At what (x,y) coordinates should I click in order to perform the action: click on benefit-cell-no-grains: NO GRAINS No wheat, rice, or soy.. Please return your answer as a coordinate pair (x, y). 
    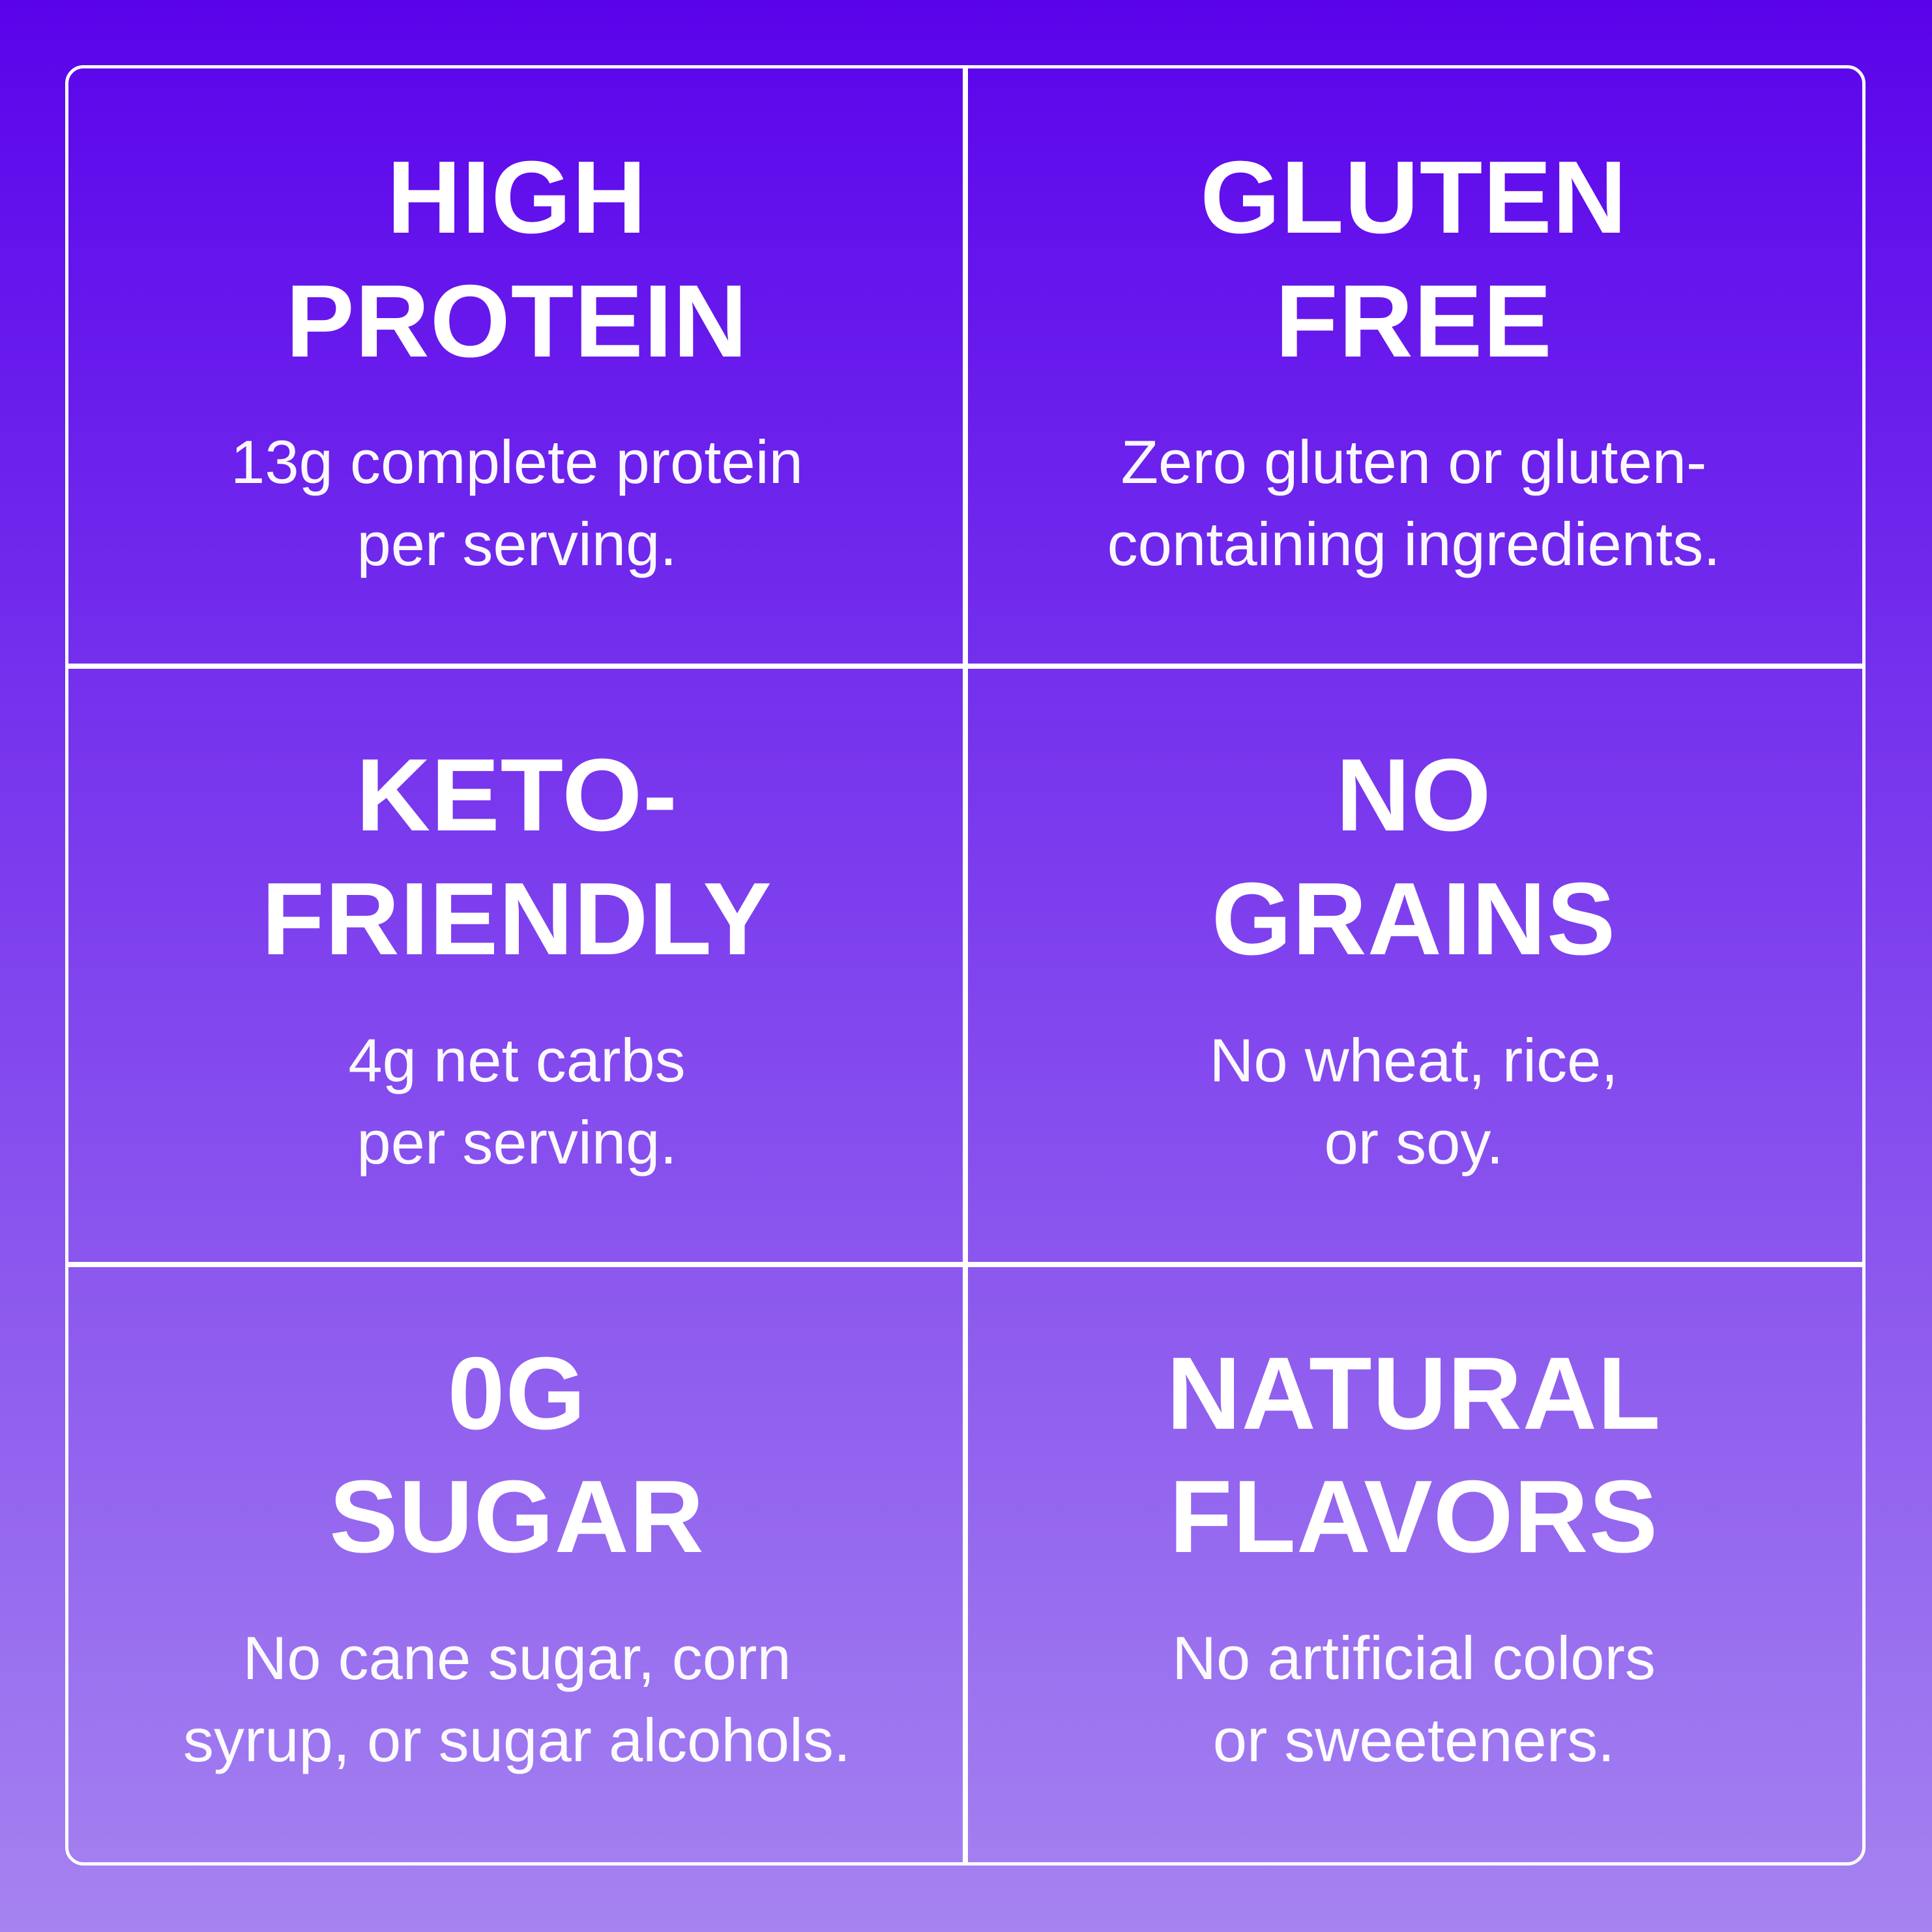
    Looking at the image, I should click on (1413, 965).